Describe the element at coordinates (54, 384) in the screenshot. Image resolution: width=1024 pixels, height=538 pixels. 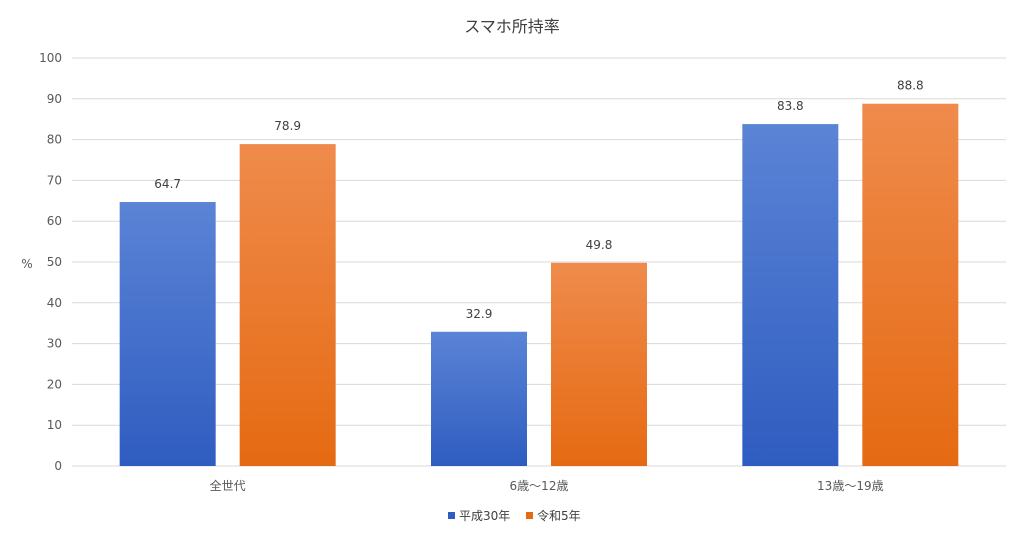
I see `y-tick-label: 20` at that location.